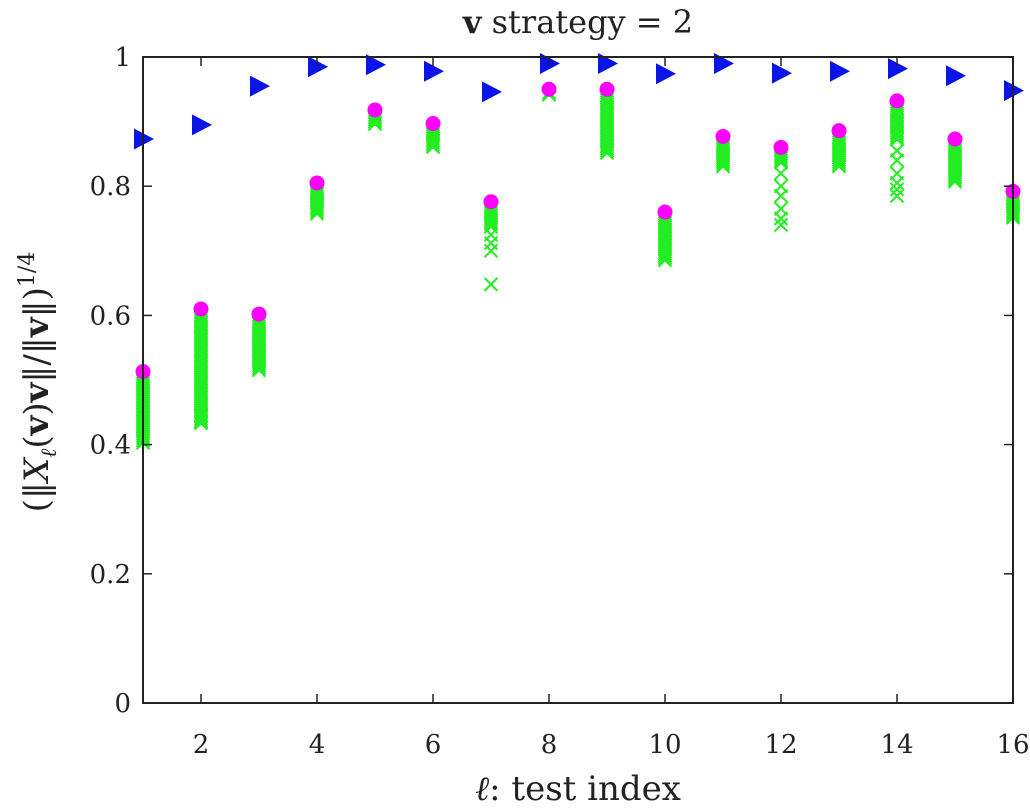 The image size is (1030, 809). I want to click on y-title-v2: v, so click(37, 392).